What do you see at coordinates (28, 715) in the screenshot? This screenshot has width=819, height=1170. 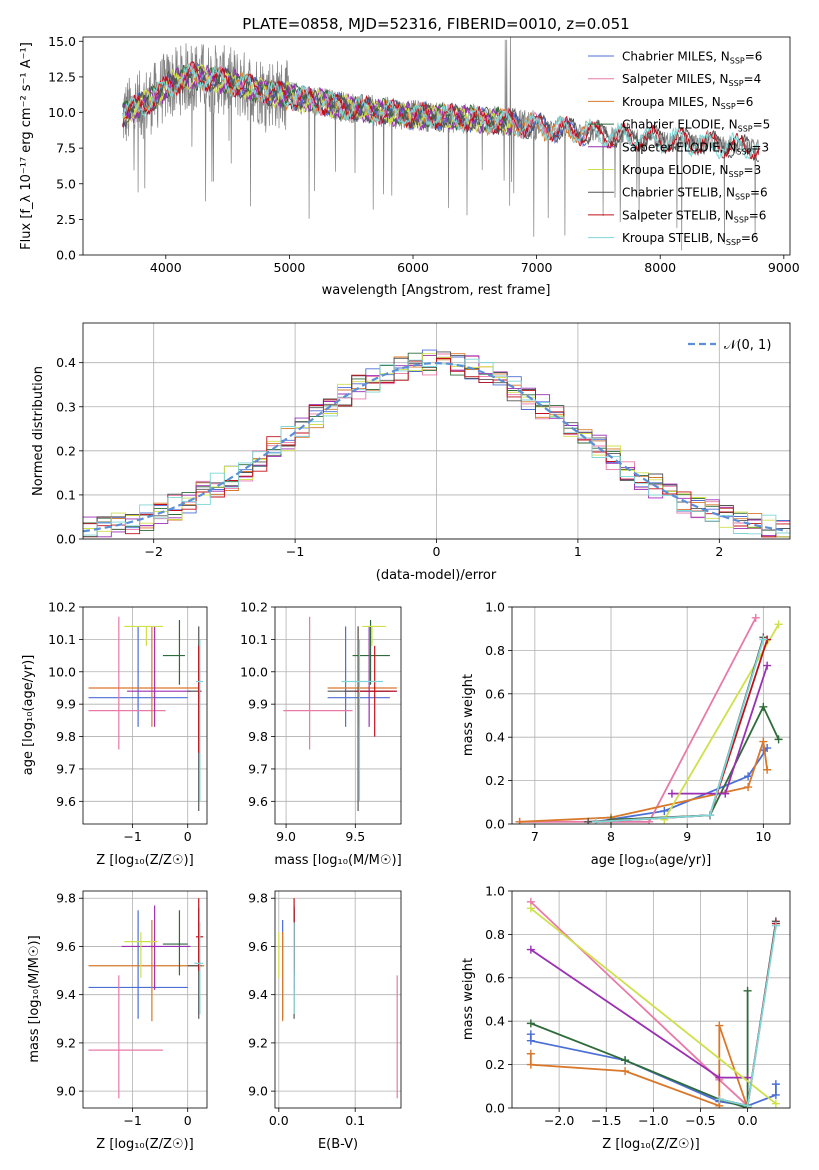 I see `y-axis-label: age [log₁₀(age/yr)]` at bounding box center [28, 715].